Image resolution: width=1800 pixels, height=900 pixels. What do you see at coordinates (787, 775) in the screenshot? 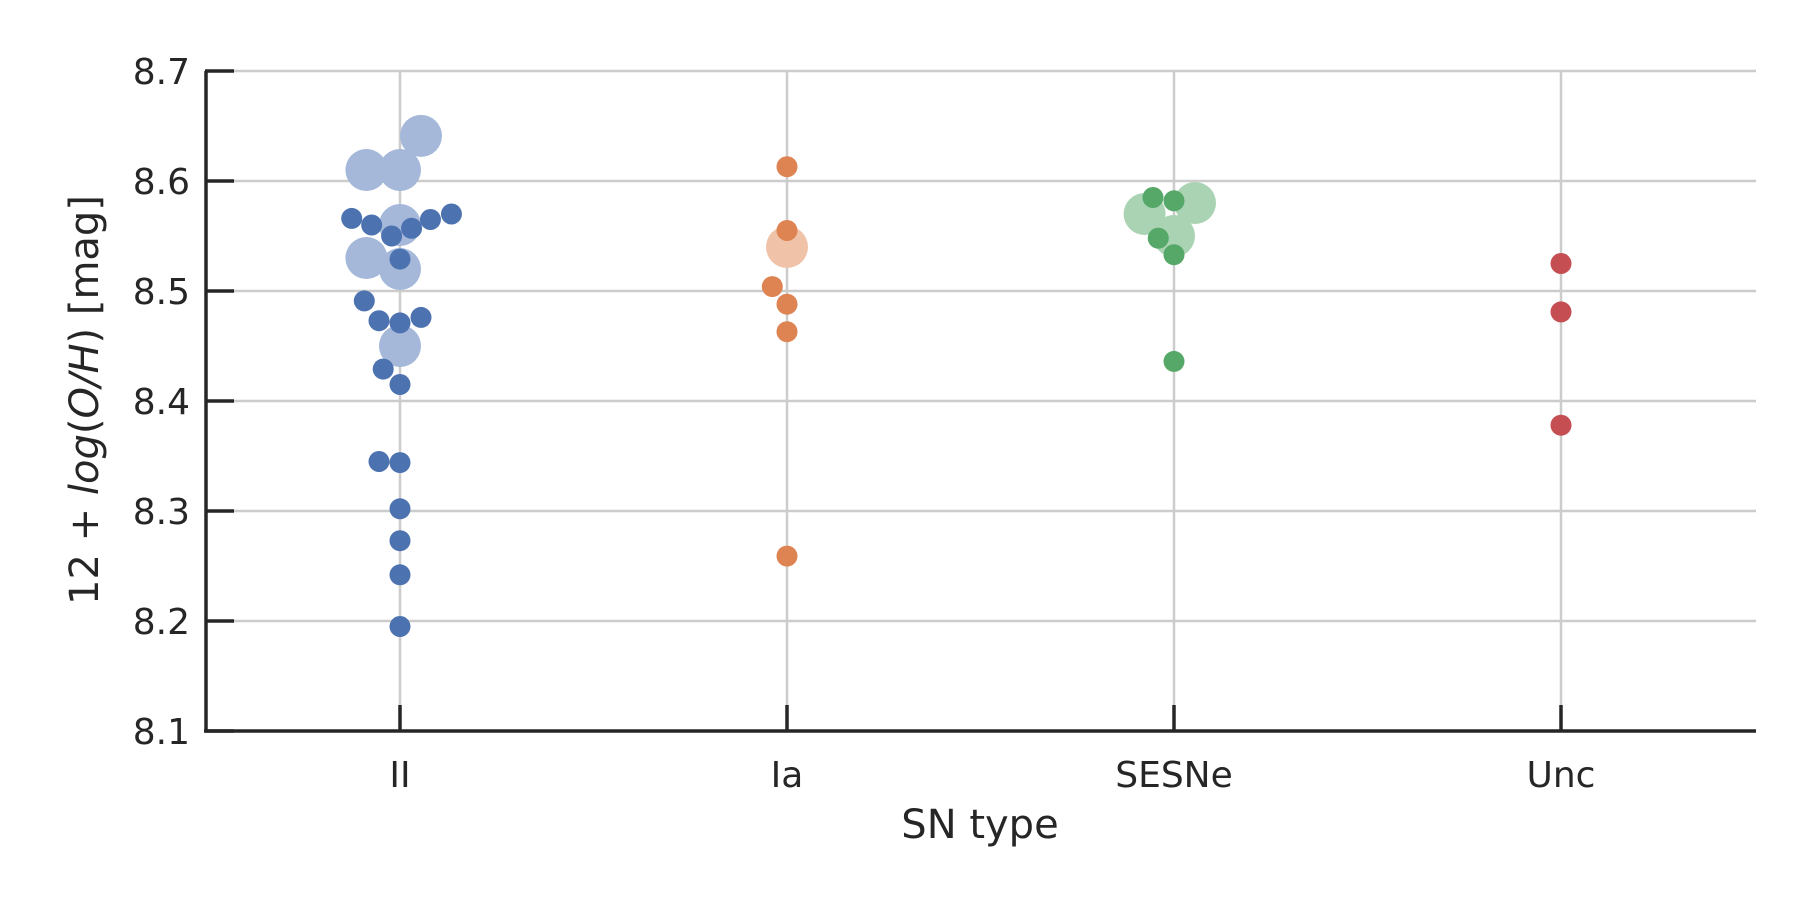
I see `x-tick-label: Ia` at bounding box center [787, 775].